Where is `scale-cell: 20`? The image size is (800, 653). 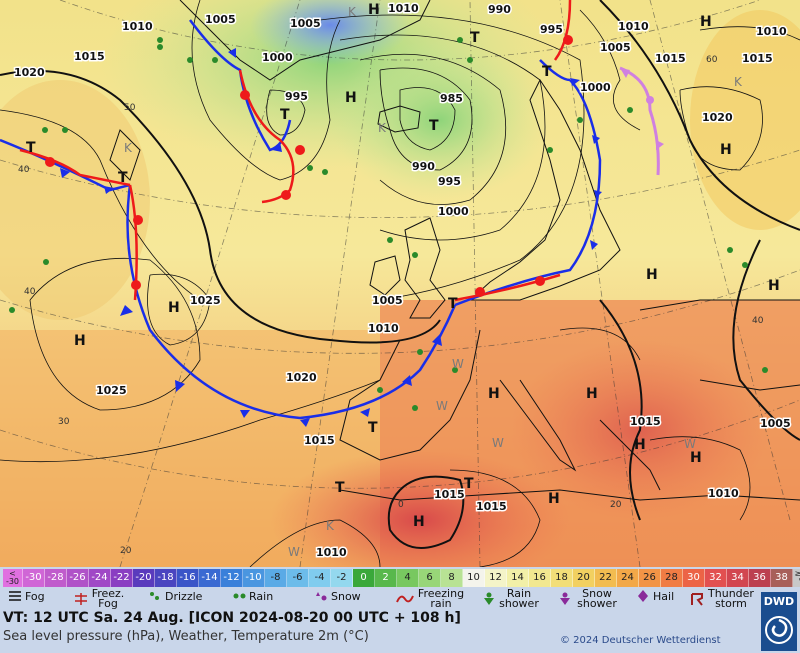
scale-cell: 20 is located at coordinates (584, 578).